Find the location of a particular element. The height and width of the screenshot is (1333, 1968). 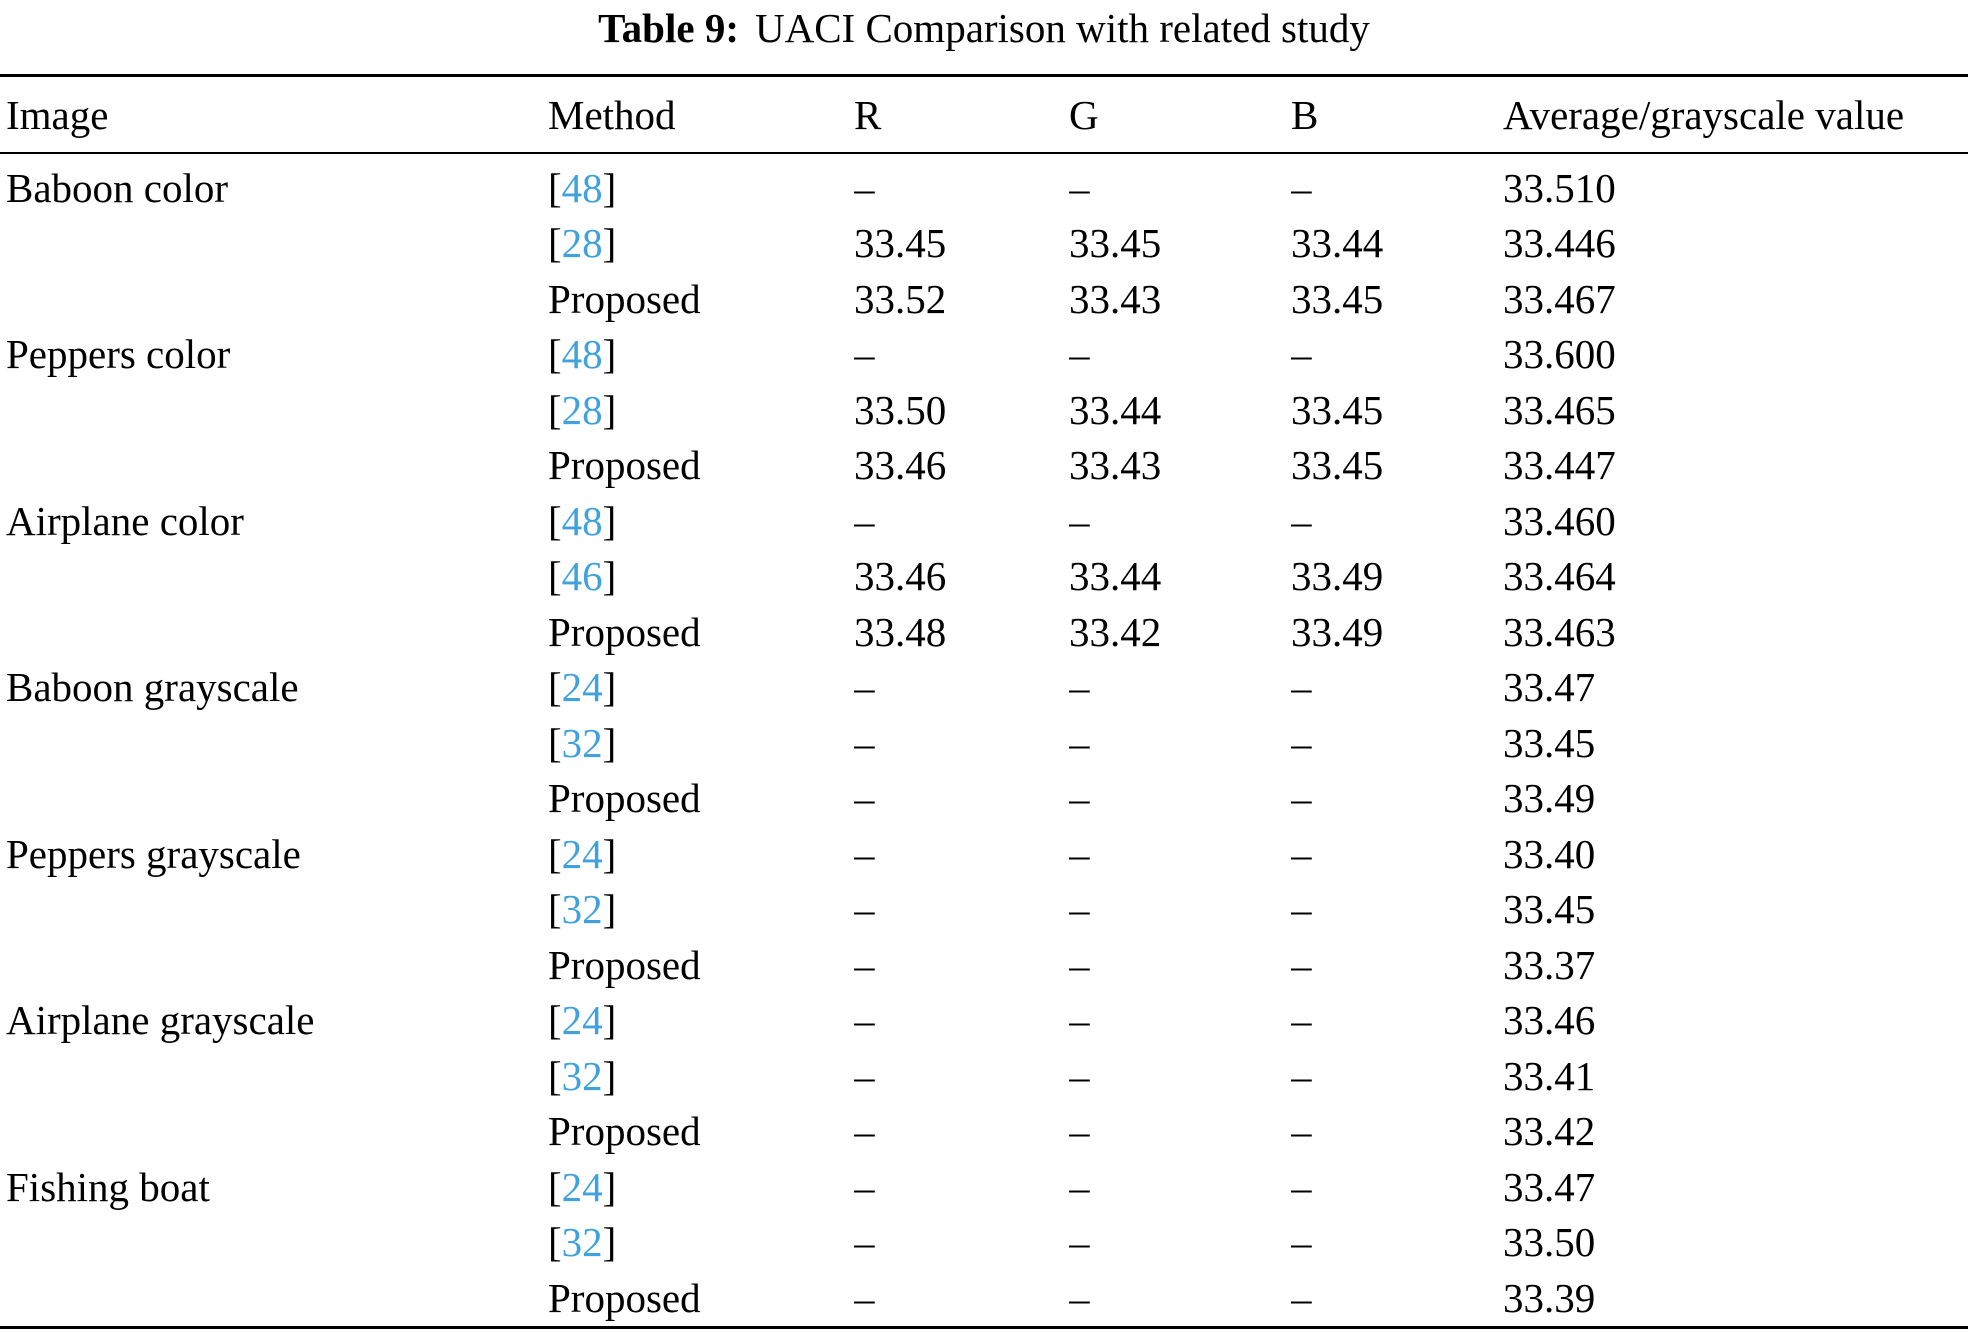

citation-number: 48 is located at coordinates (582, 187).